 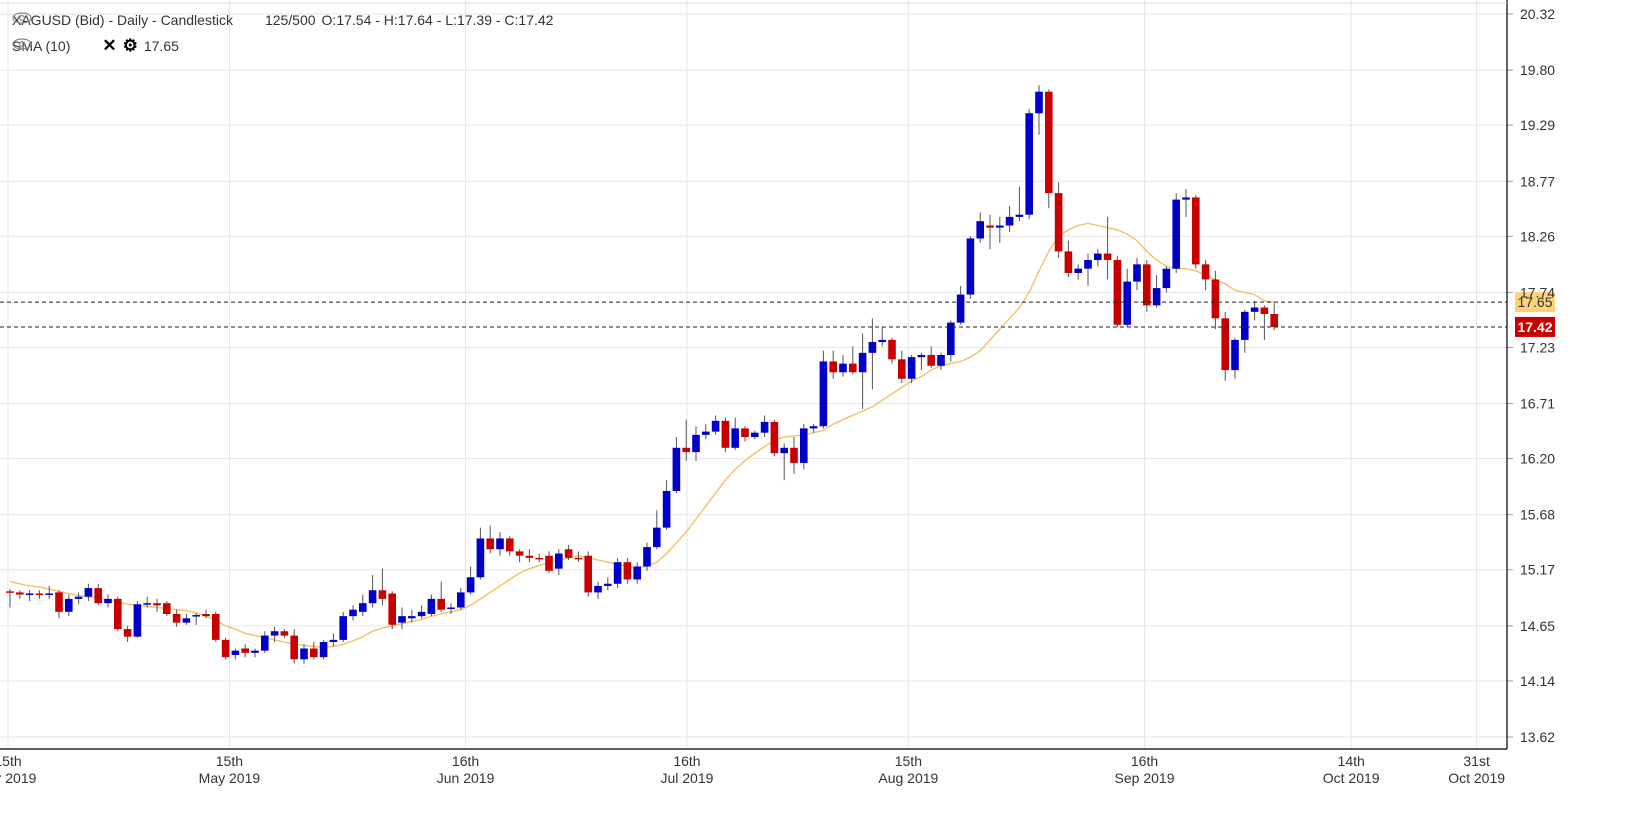 I want to click on close-icon: ✕, so click(x=109, y=45).